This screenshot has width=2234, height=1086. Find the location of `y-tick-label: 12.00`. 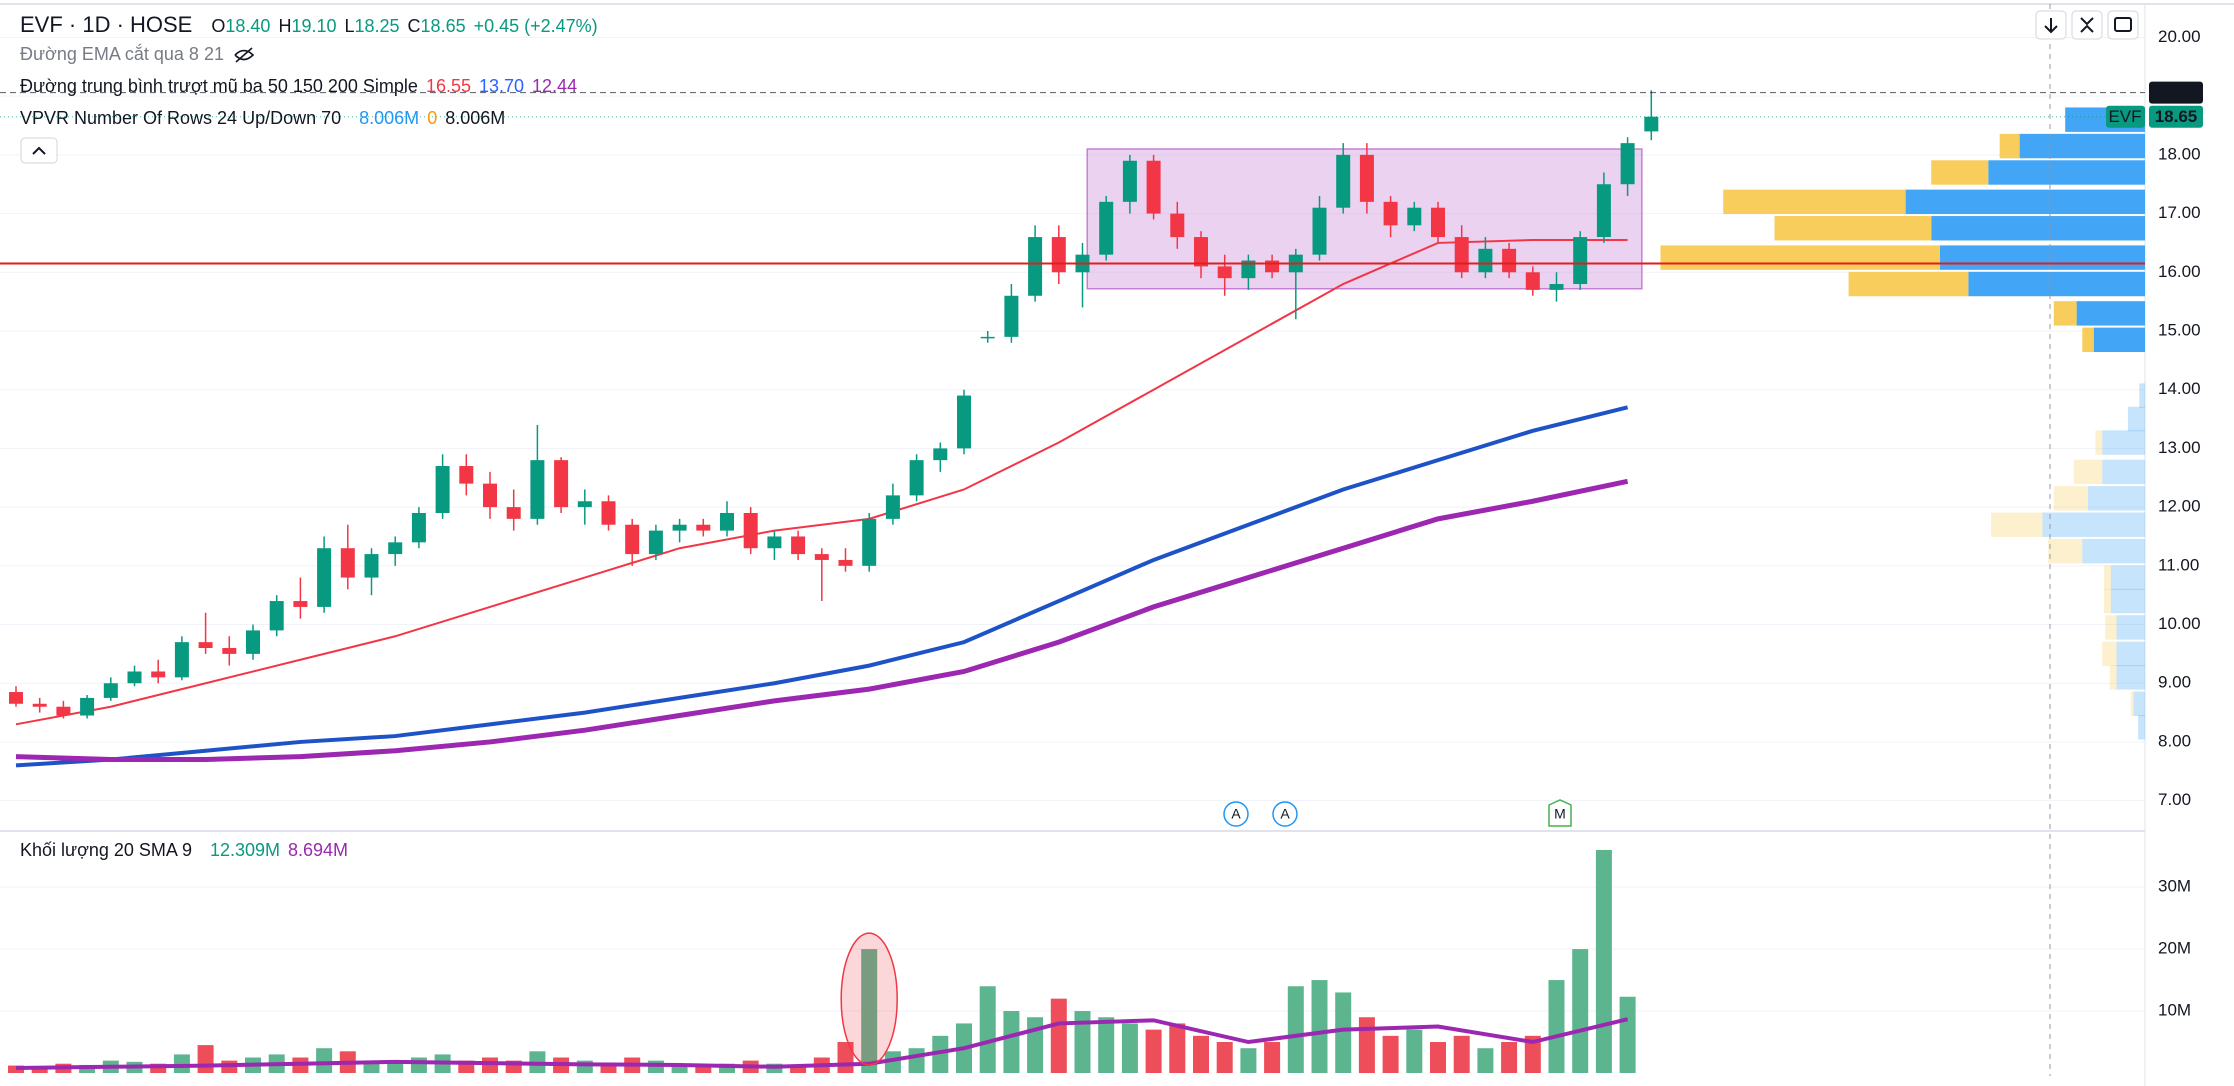

y-tick-label: 12.00 is located at coordinates (2179, 506).